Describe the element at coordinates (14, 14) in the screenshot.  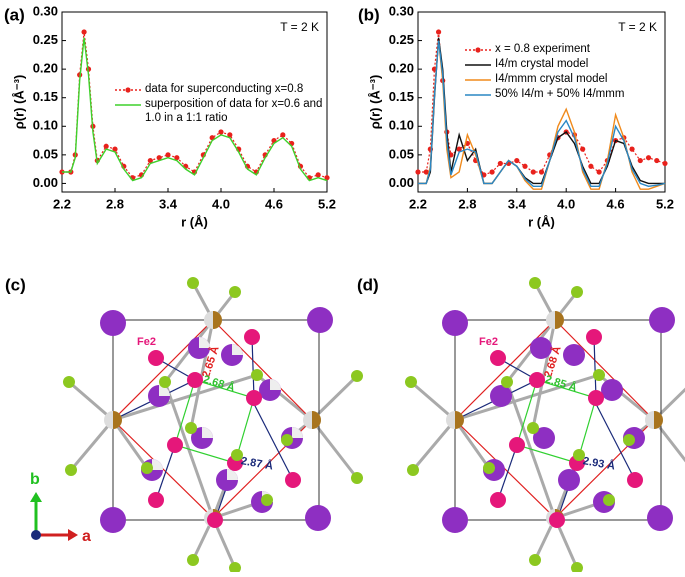
I see `panel-label: (a)` at that location.